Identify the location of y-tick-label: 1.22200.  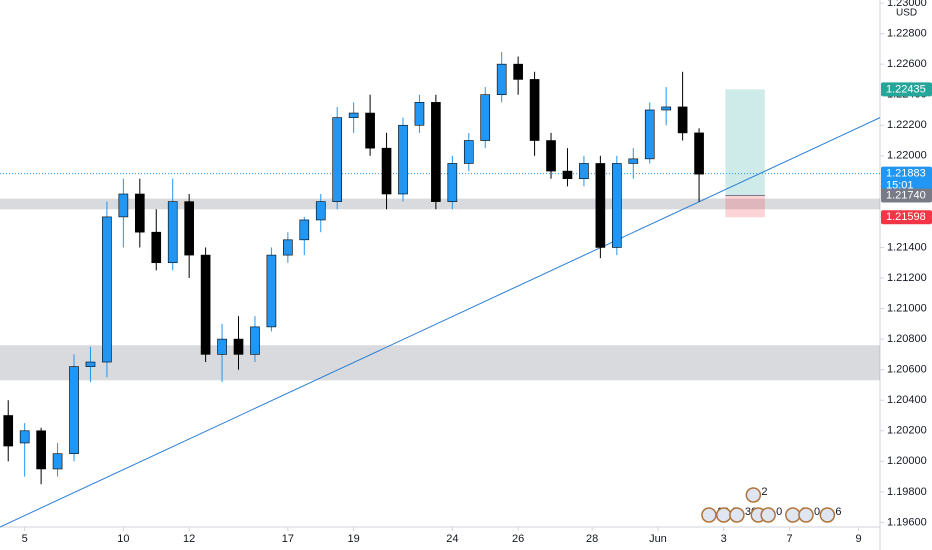
(907, 125).